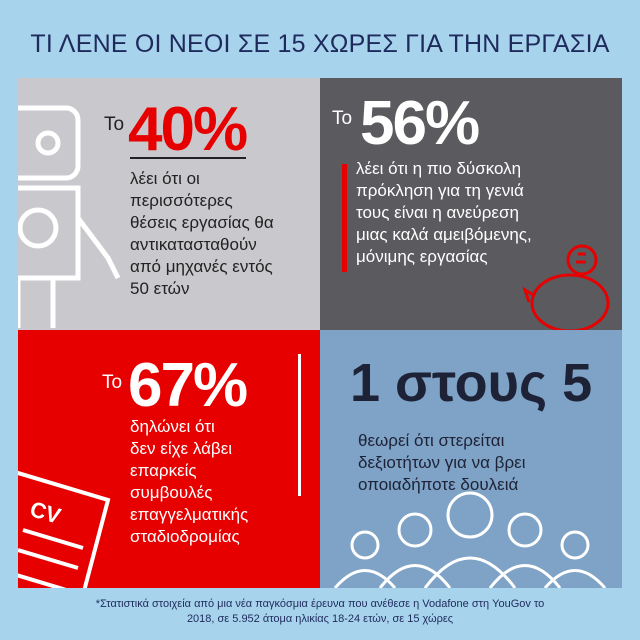  What do you see at coordinates (438, 484) in the screenshot?
I see `text-line: οποιαδήποτε δουλειά` at bounding box center [438, 484].